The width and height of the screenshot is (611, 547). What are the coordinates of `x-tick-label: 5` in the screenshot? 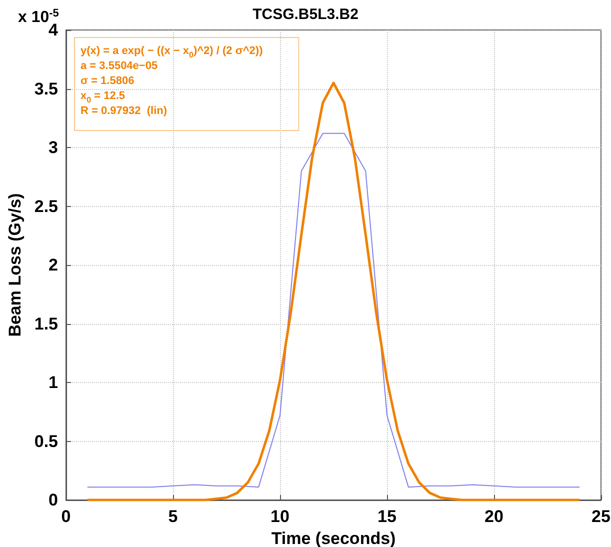 It's located at (173, 516).